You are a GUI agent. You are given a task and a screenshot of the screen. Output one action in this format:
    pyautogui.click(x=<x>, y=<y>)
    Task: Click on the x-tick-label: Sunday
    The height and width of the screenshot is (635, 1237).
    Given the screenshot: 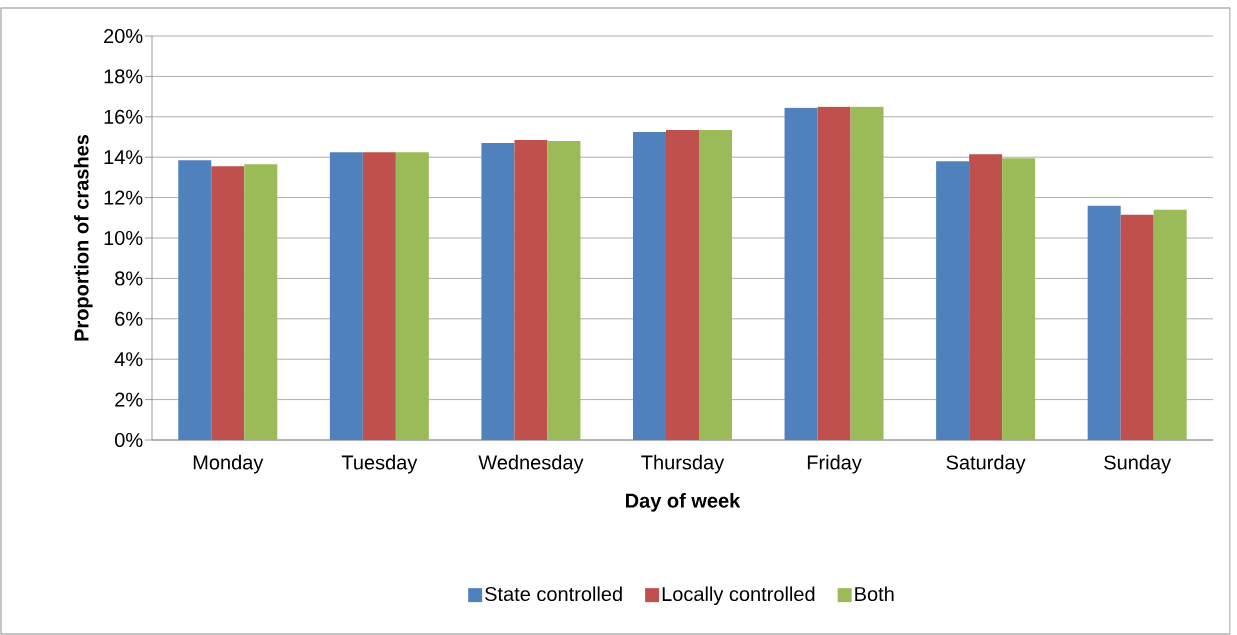 What is the action you would take?
    pyautogui.click(x=1138, y=464)
    